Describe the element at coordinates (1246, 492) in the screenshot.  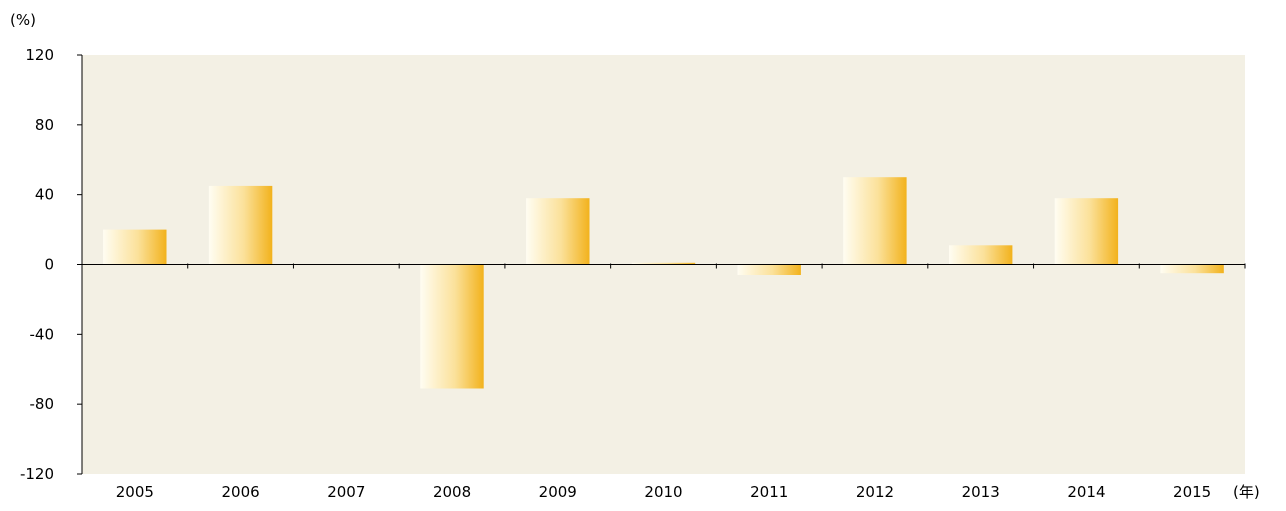
I see `x-unit-label: (年)` at that location.